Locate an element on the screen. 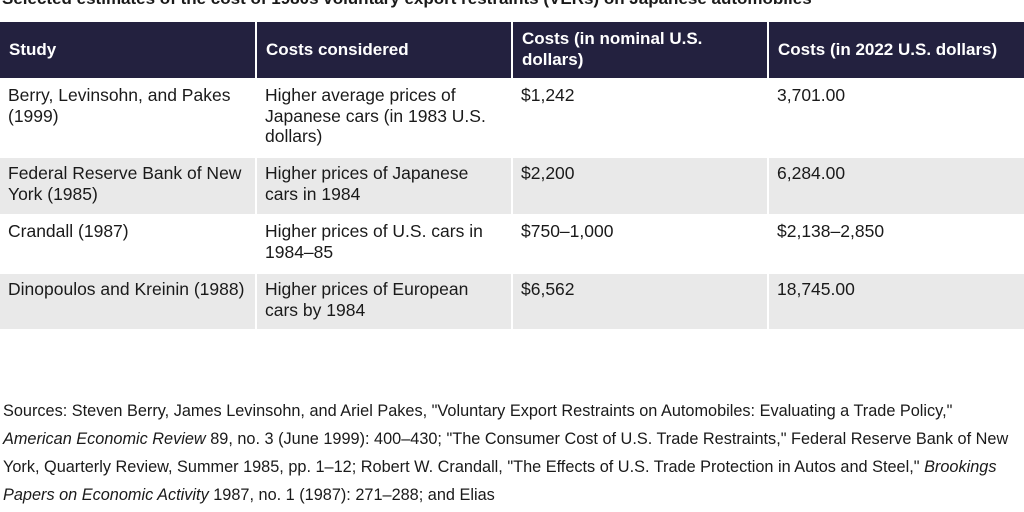  header-study: Study is located at coordinates (128, 50).